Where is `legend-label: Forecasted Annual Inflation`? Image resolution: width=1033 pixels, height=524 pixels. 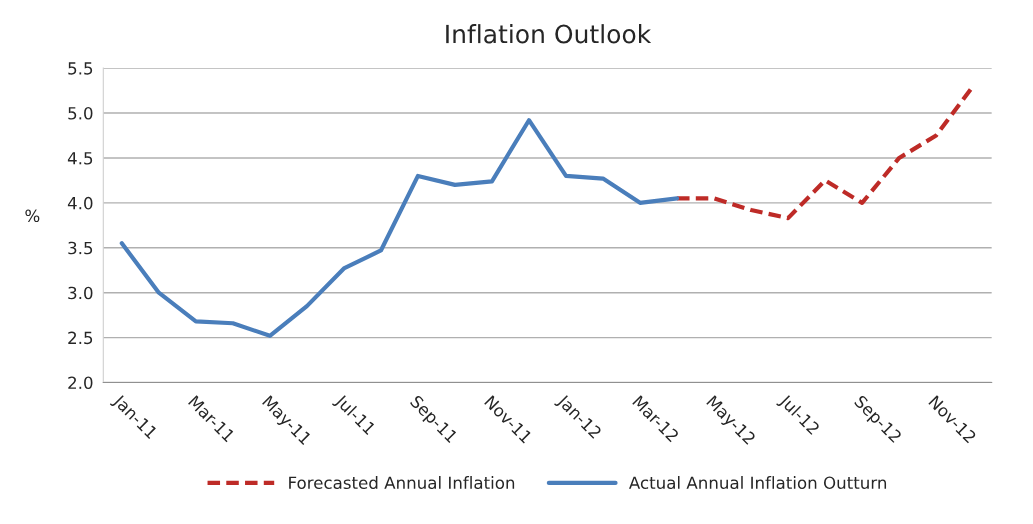
legend-label: Forecasted Annual Inflation is located at coordinates (402, 483).